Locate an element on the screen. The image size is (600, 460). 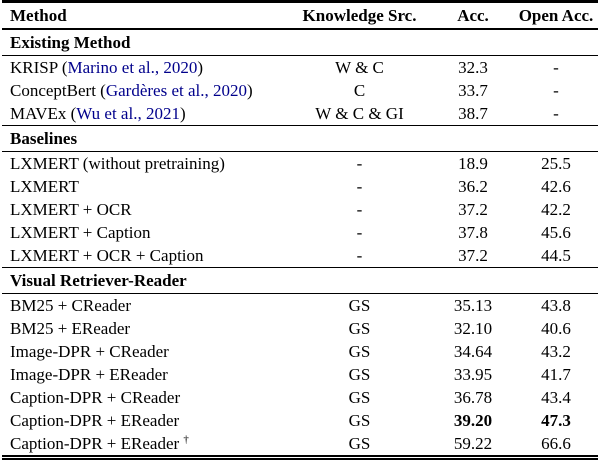
acc-cell: 39.20 is located at coordinates (473, 420).